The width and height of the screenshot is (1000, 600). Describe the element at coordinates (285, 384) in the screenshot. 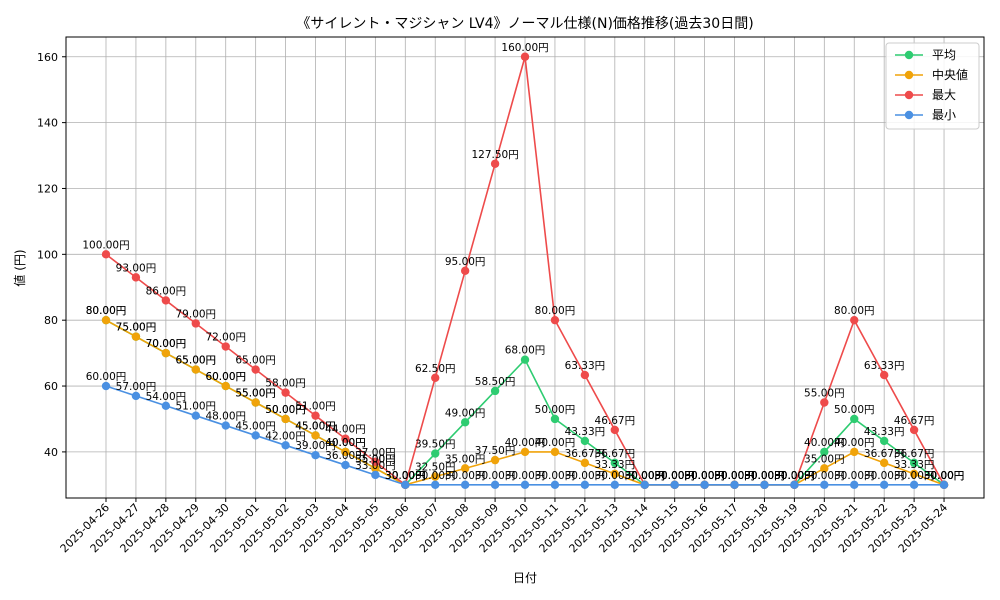

I see `data-label: 58.00円` at that location.